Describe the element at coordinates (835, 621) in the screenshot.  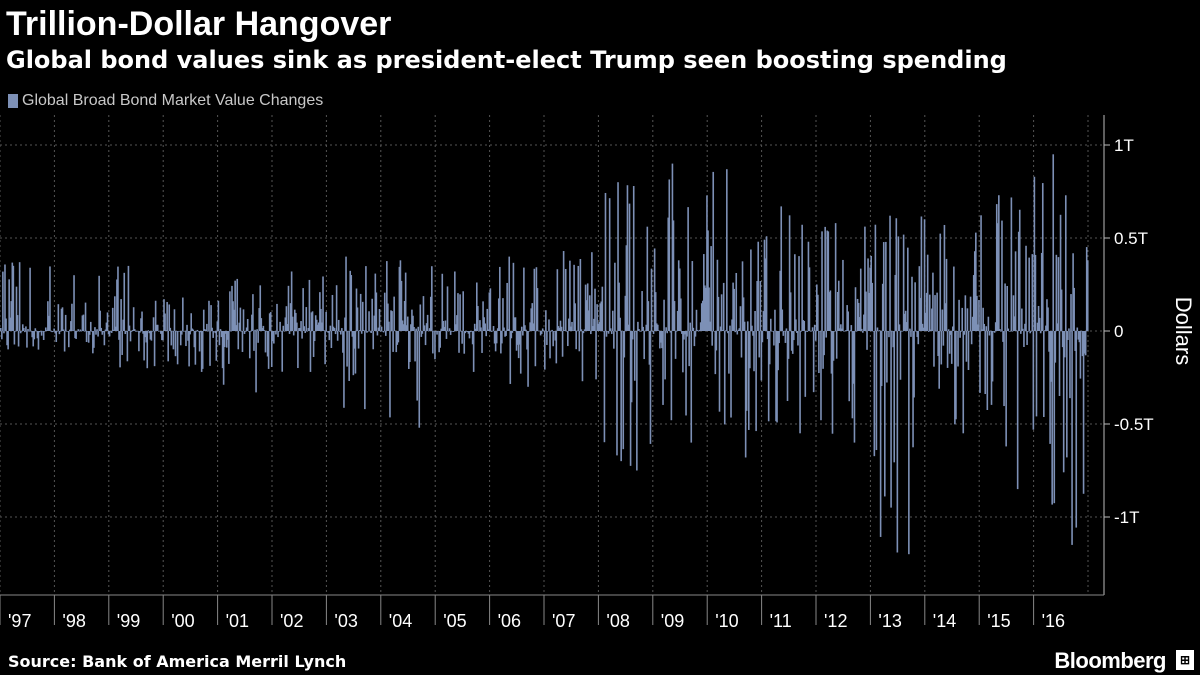
I see `x-tick-label: '12` at that location.